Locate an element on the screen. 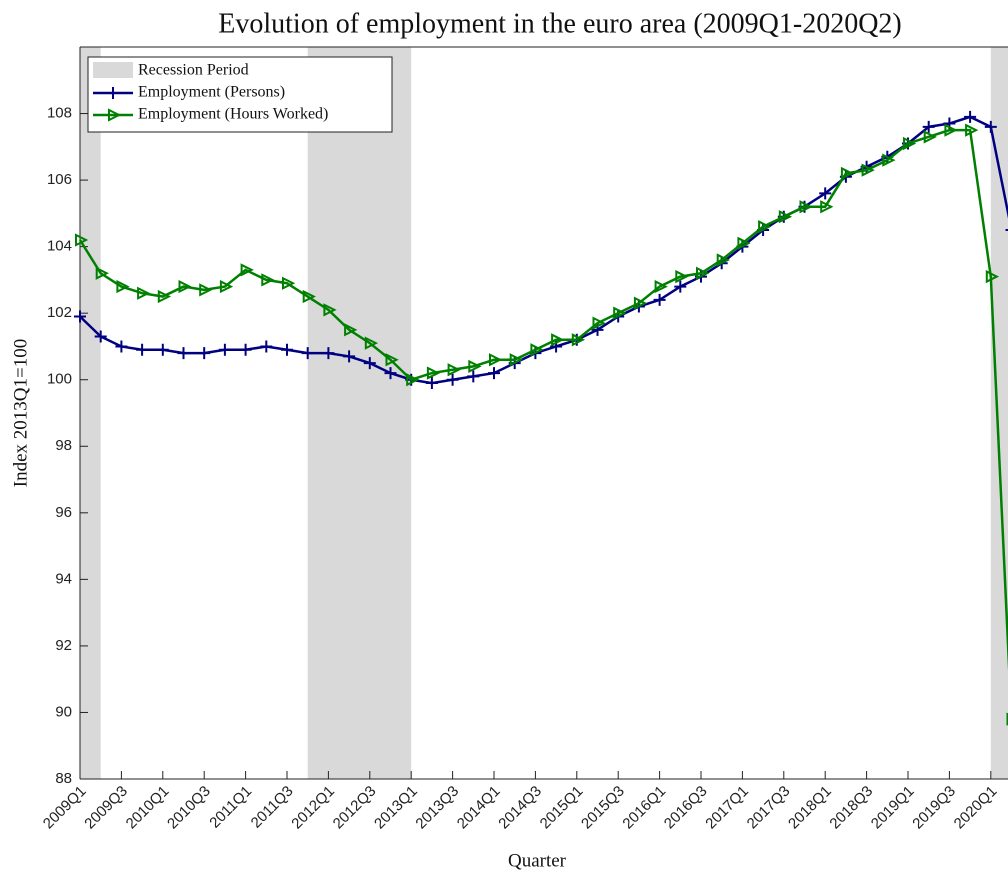 The width and height of the screenshot is (1008, 879). y-tick-label: 108 is located at coordinates (59, 113).